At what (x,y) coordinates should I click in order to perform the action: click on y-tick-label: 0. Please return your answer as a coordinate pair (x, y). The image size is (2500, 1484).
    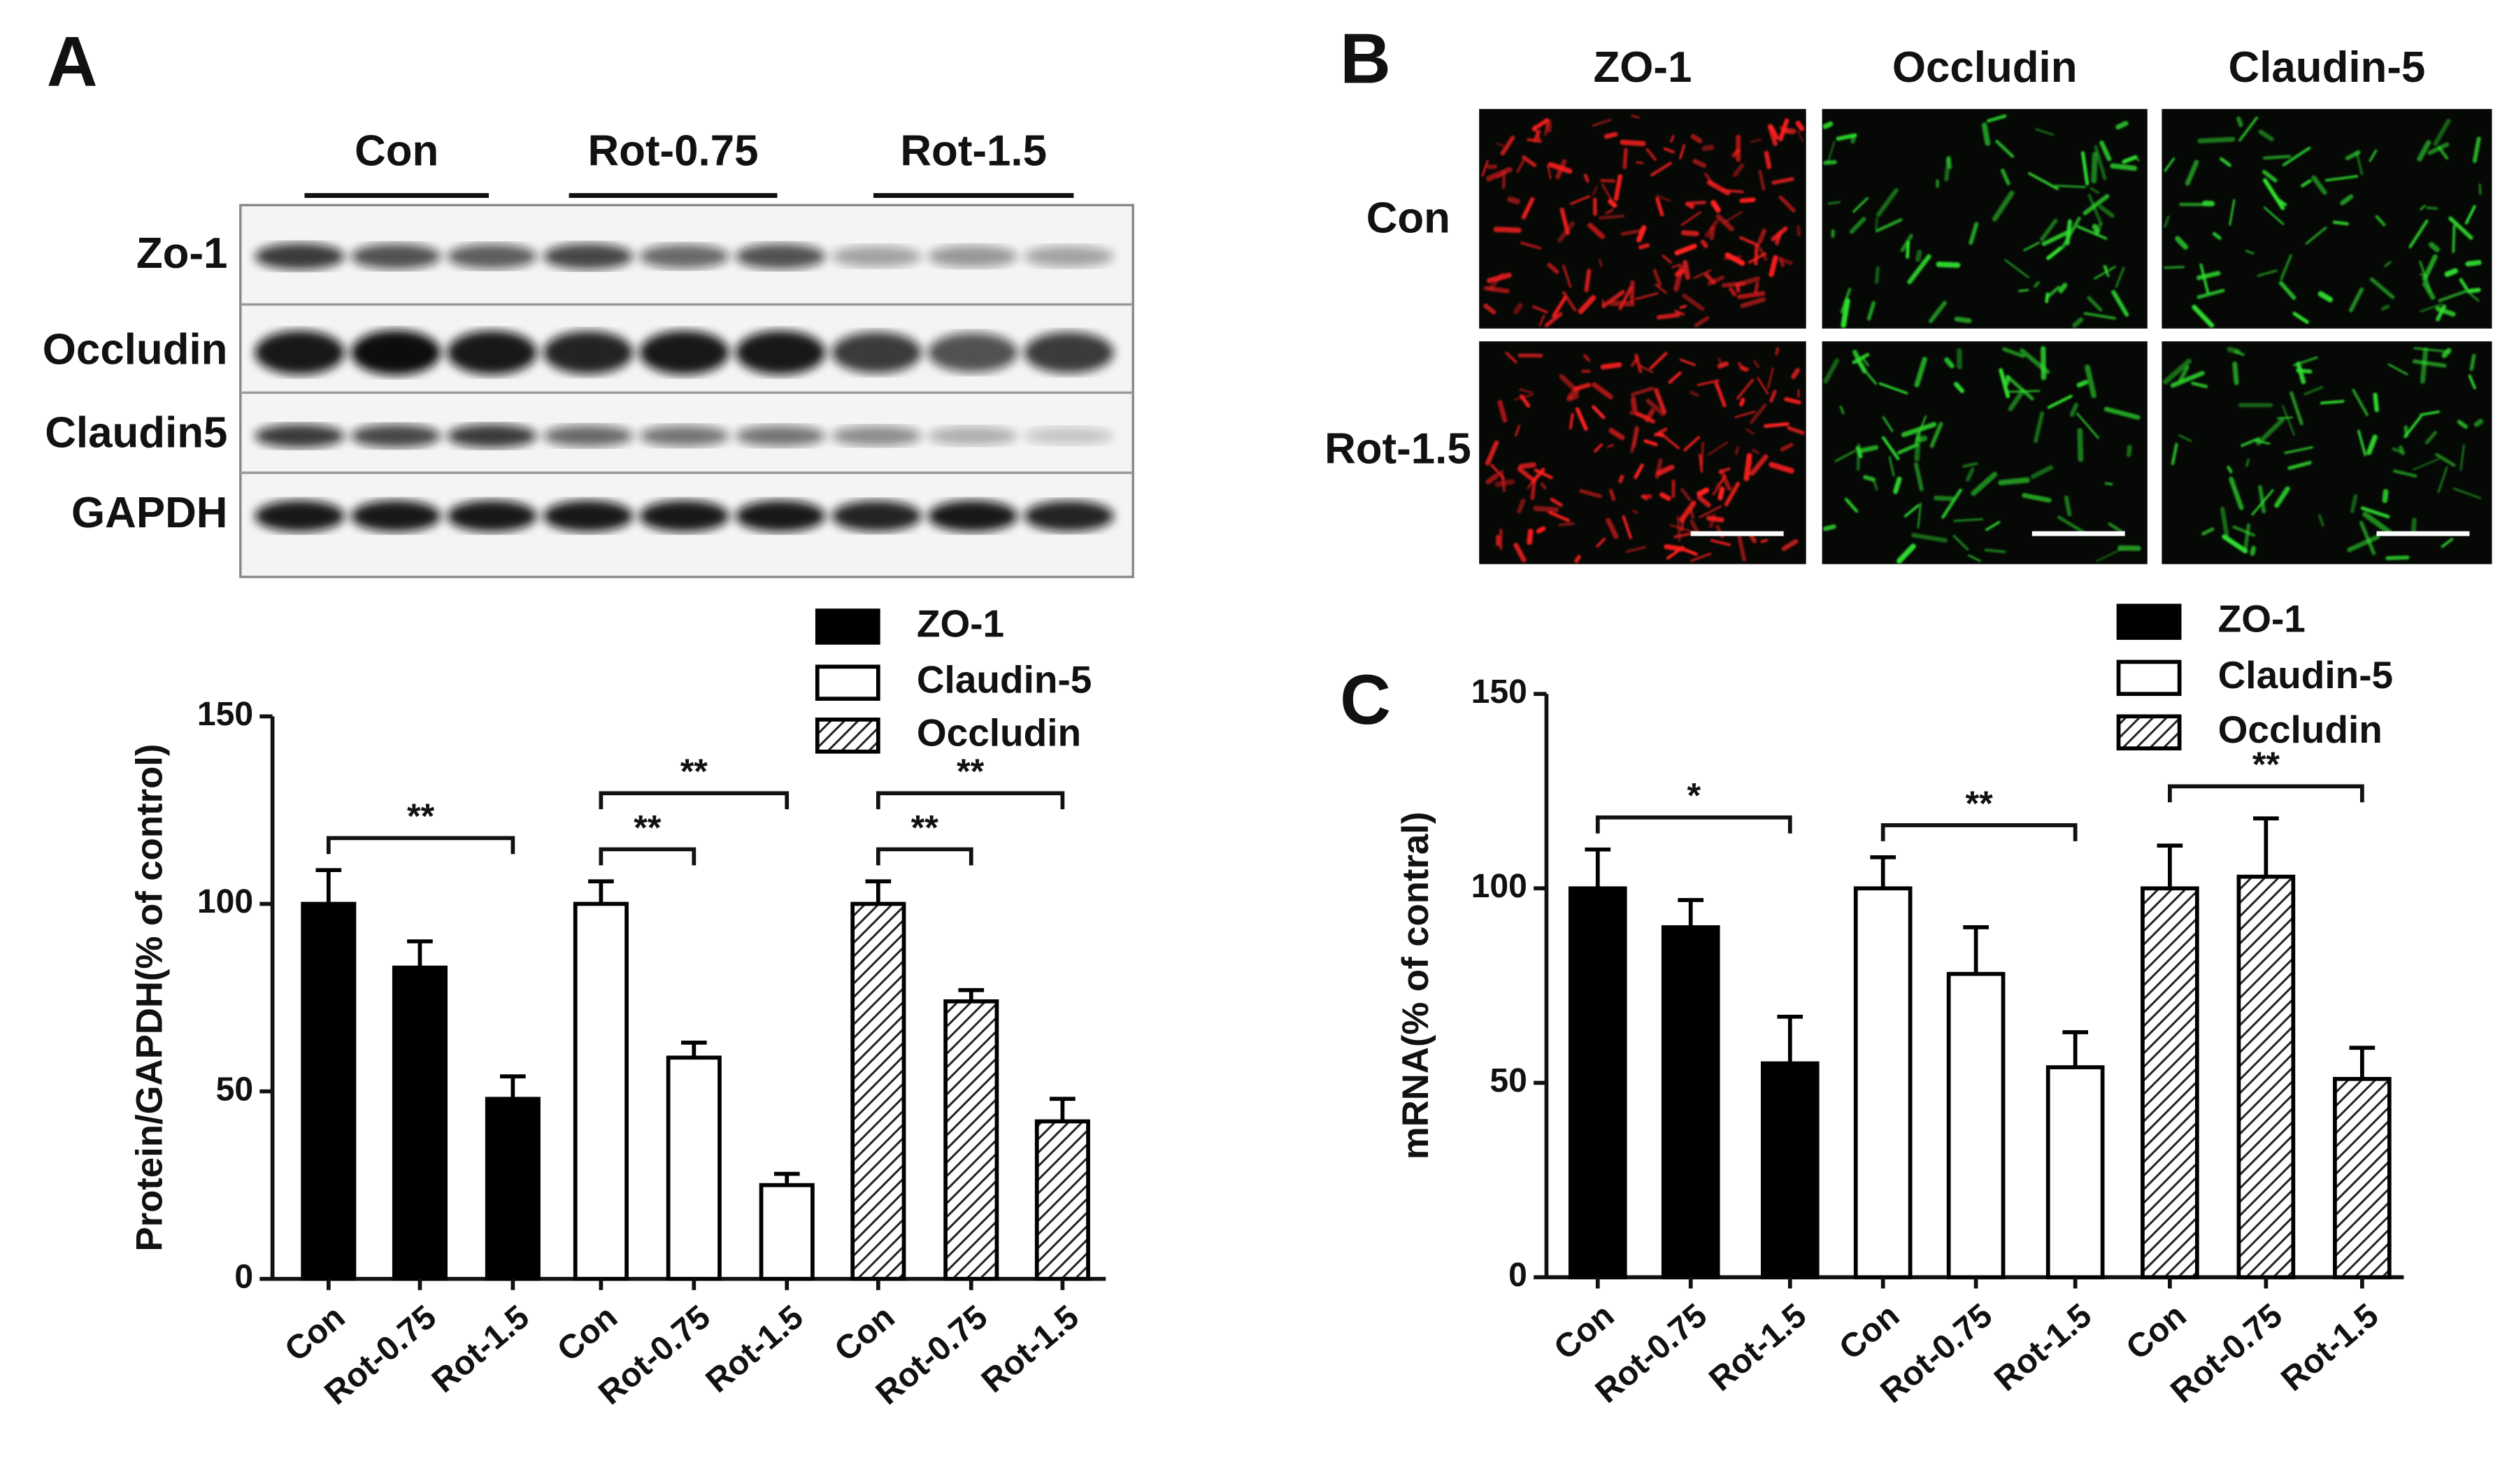
    Looking at the image, I should click on (1517, 1275).